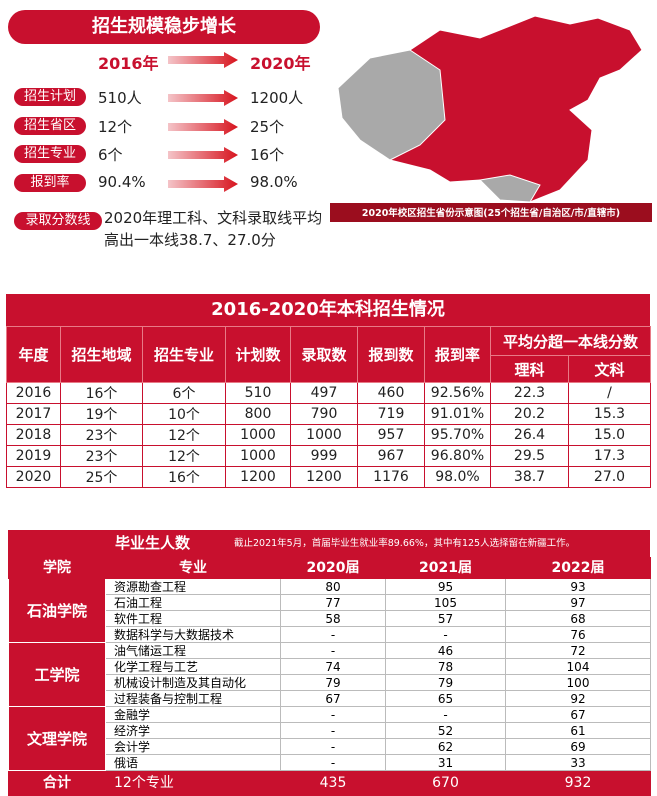  I want to click on table-row: 工学院 油气储运工程 -46 72, so click(329, 674).